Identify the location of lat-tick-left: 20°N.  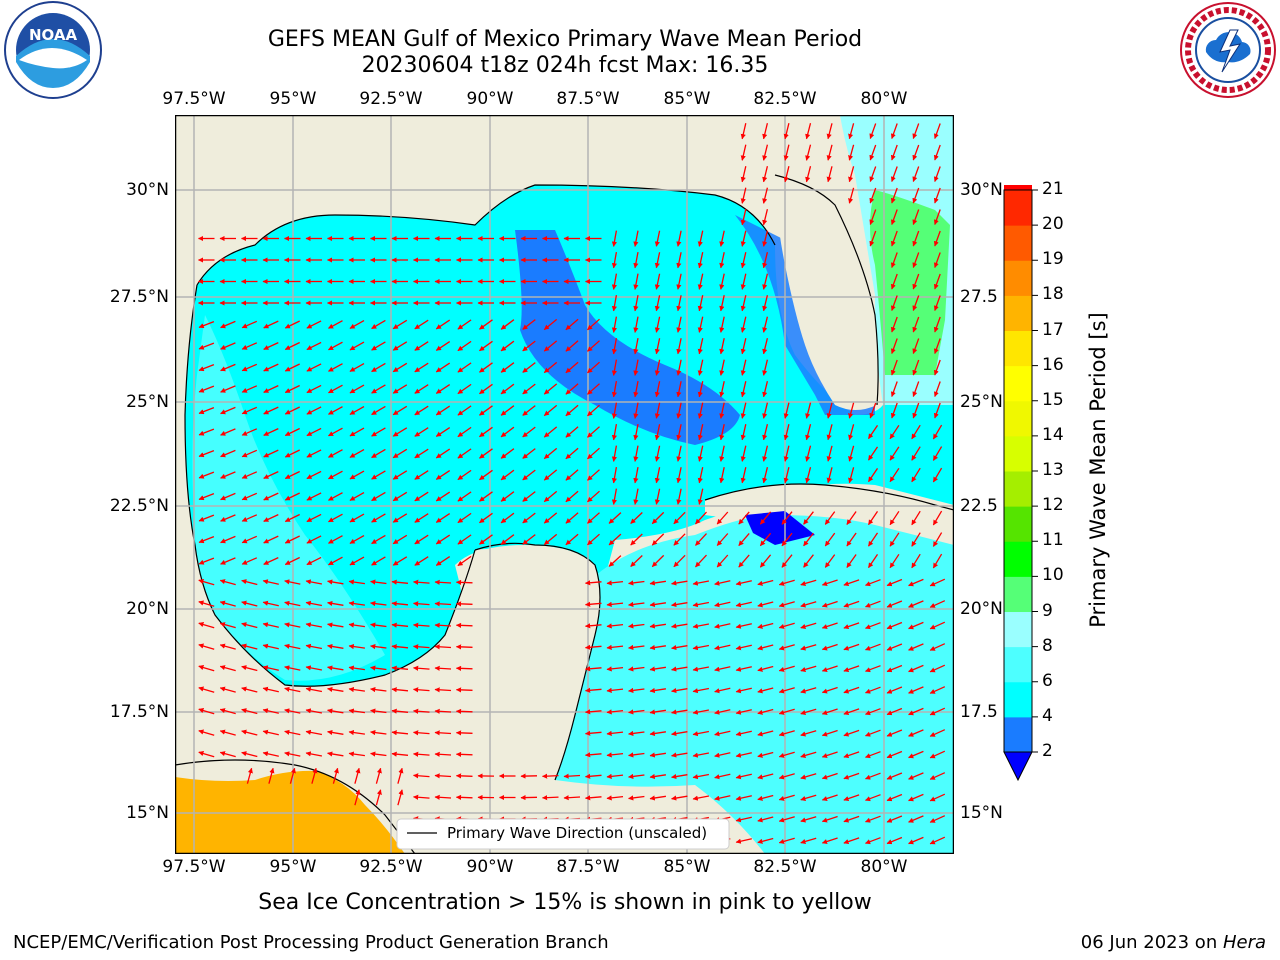
(147, 609).